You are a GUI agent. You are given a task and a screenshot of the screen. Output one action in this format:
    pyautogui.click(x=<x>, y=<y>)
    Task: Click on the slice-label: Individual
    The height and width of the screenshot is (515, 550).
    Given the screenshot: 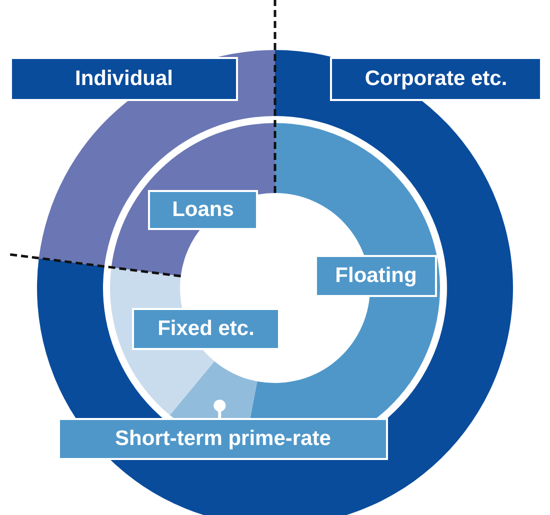 What is the action you would take?
    pyautogui.click(x=124, y=79)
    